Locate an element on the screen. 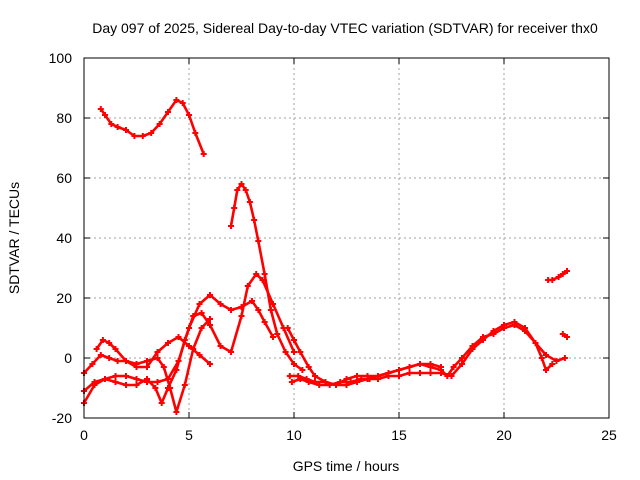 The height and width of the screenshot is (480, 640). x-tick-label: 20 is located at coordinates (504, 435).